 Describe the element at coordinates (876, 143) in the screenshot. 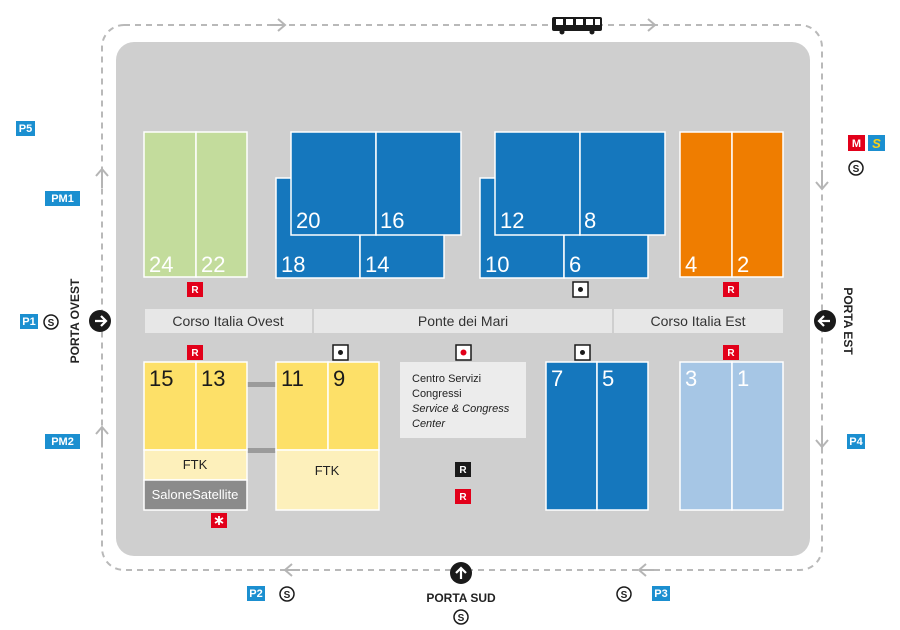

I see `suburban-rail-icon: S` at that location.